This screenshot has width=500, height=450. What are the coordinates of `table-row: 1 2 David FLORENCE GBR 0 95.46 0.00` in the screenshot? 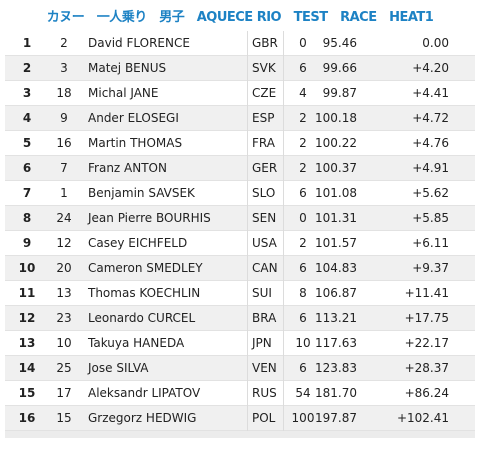 It's located at (240, 43).